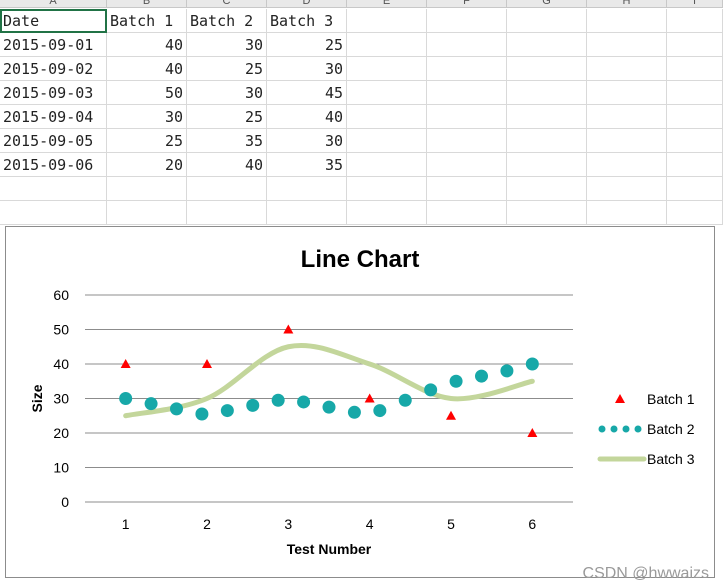 The image size is (723, 587). Describe the element at coordinates (147, 165) in the screenshot. I see `data-cell: 20` at that location.